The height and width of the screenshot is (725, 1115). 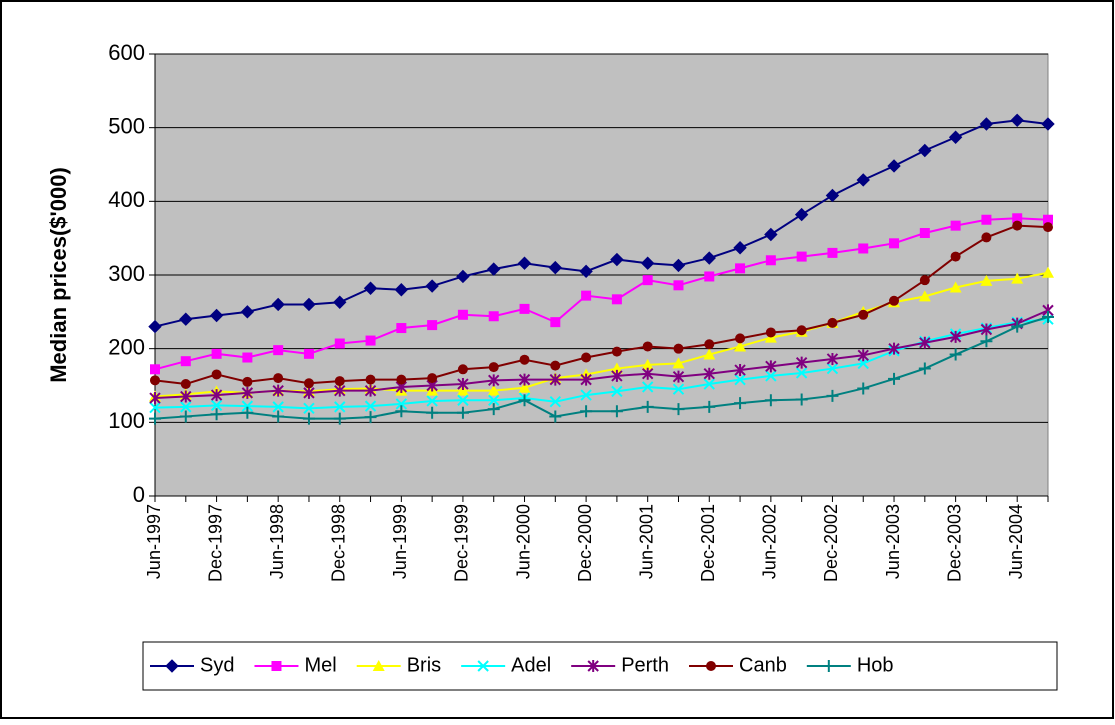 What do you see at coordinates (58, 275) in the screenshot?
I see `y-axis-title: Median prices($'000)` at bounding box center [58, 275].